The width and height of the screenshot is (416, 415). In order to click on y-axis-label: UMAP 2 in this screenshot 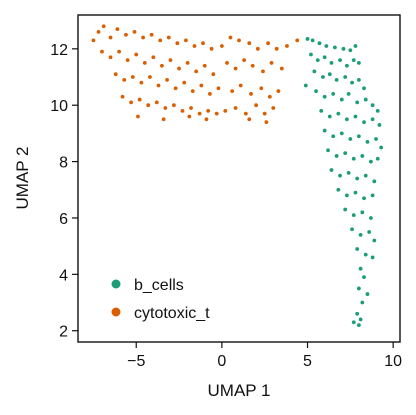, I will do `click(22, 178)`.